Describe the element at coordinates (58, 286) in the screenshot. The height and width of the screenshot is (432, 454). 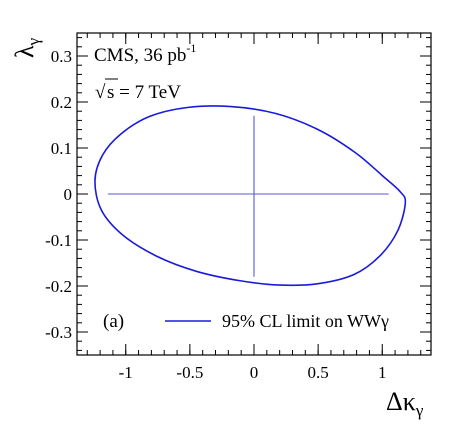
I see `y-tick-label: -0.2` at that location.